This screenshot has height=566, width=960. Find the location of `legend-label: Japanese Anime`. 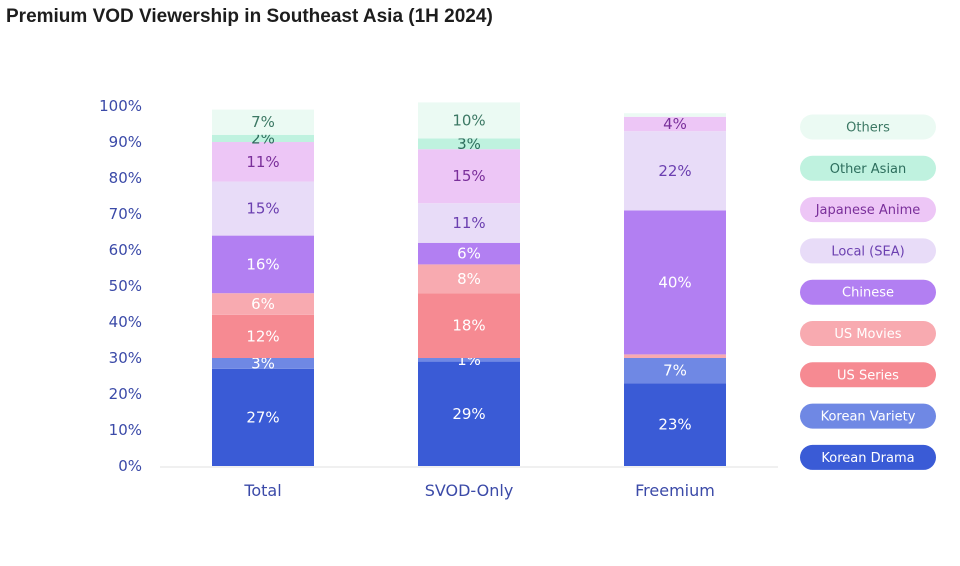

legend-label: Japanese Anime is located at coordinates (868, 210).